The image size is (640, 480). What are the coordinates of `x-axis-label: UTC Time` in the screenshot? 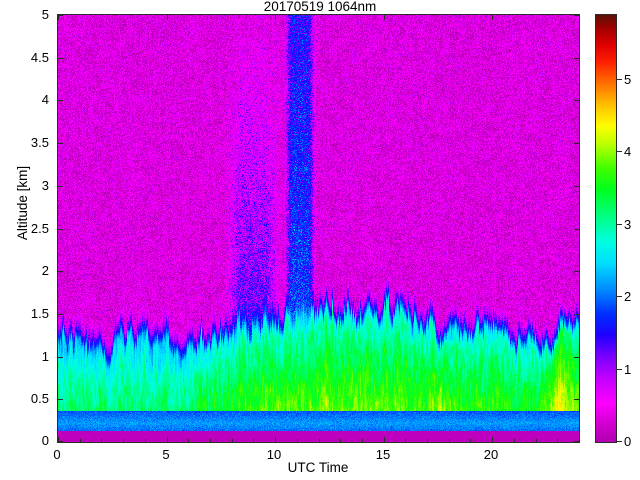 It's located at (318, 467).